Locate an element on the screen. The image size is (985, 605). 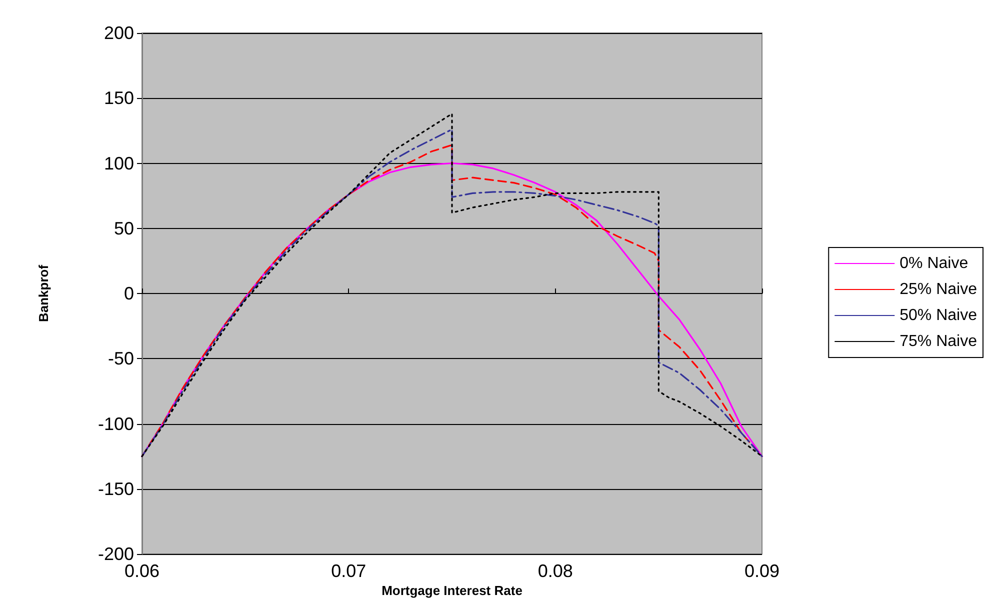
x-tick-label: 0.07 is located at coordinates (348, 571).